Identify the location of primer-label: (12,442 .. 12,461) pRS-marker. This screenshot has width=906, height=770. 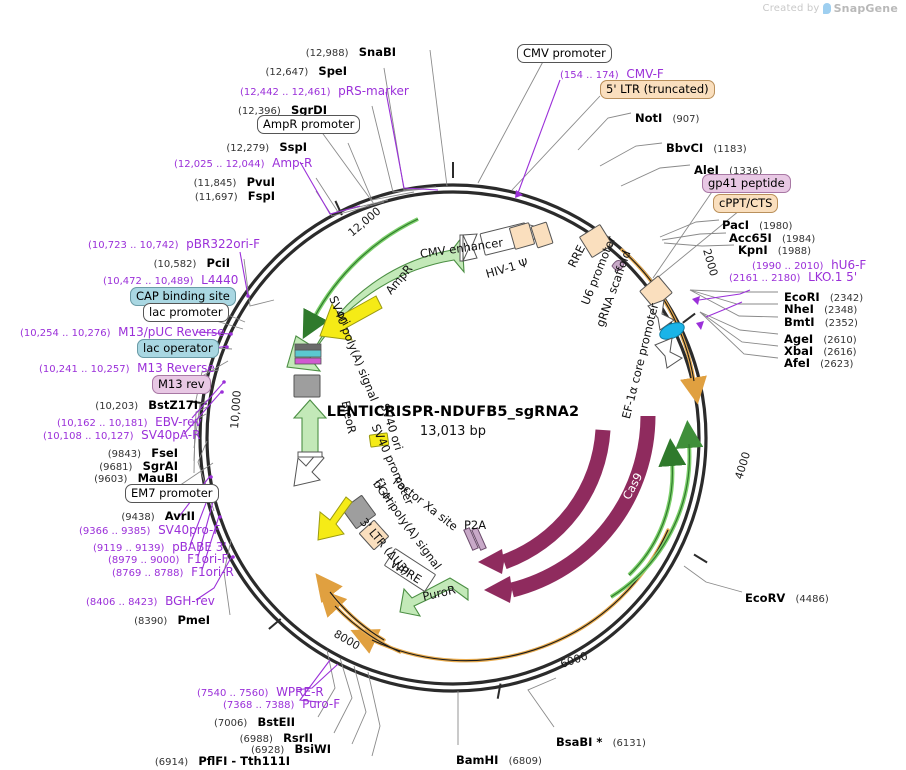
(324, 91).